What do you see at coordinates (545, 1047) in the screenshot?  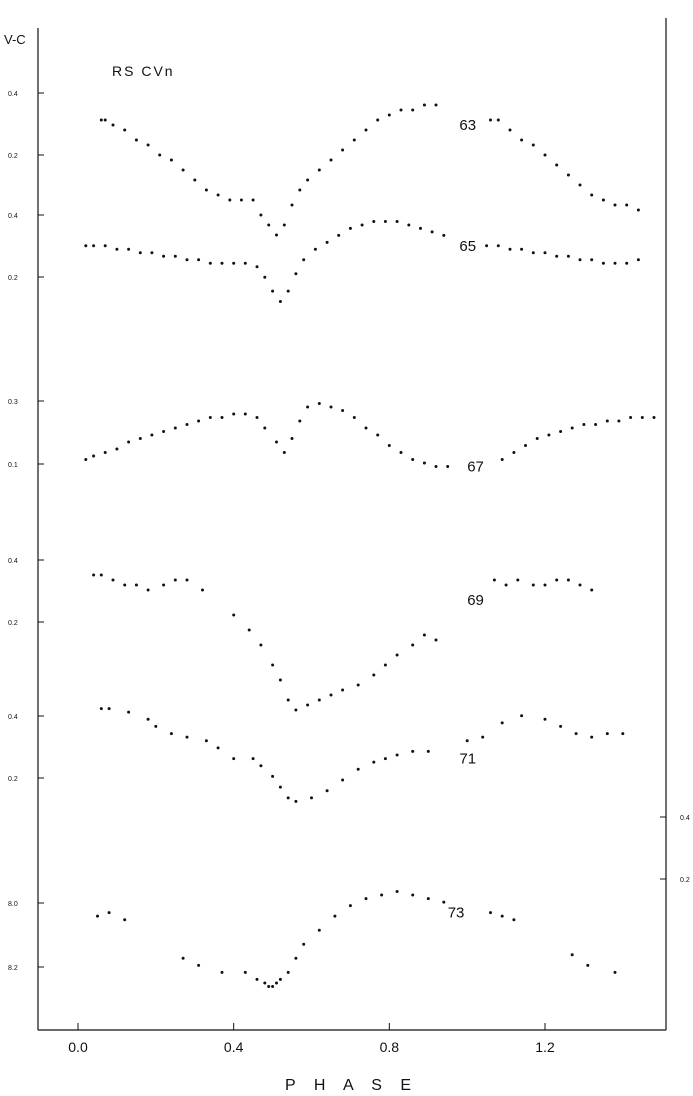 I see `x-tick-label: 1.2` at bounding box center [545, 1047].